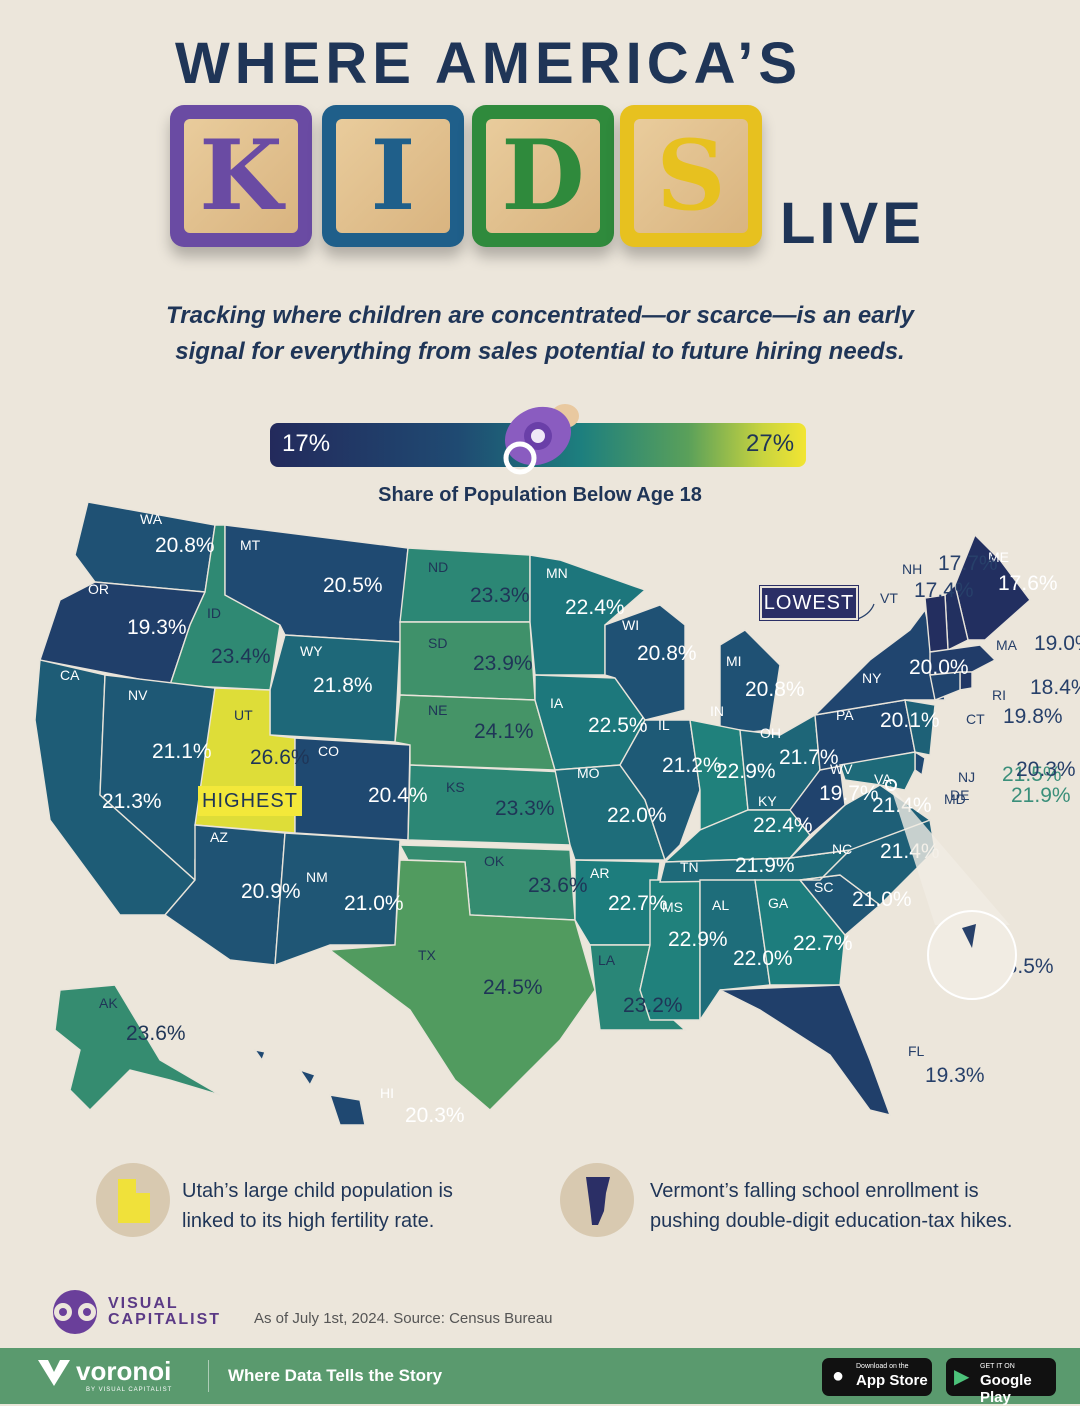  What do you see at coordinates (558, 885) in the screenshot?
I see `state-value-ok: 23.6%` at bounding box center [558, 885].